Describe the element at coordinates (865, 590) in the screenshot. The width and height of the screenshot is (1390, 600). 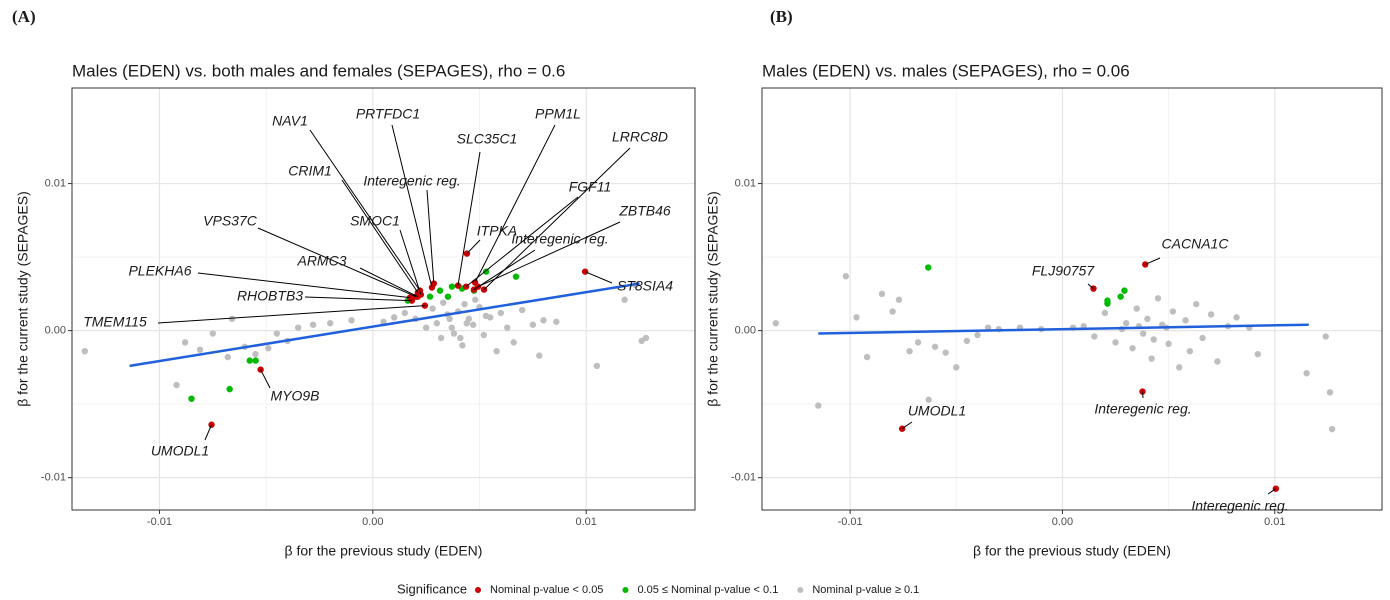
I see `legend-label: Nominal p-value ≥ 0.1` at that location.